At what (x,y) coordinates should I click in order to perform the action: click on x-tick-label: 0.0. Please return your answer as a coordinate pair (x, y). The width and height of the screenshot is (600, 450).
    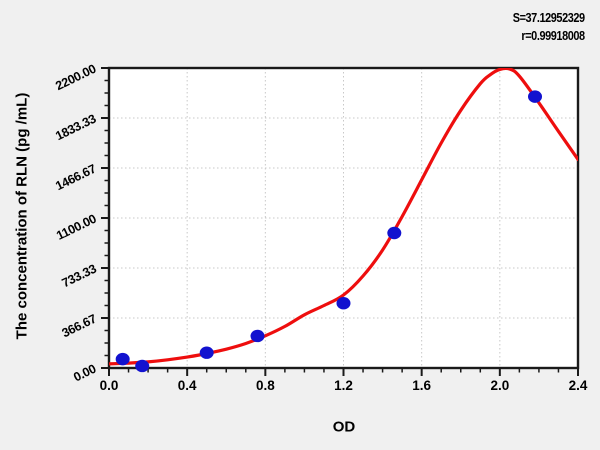
    Looking at the image, I should click on (109, 385).